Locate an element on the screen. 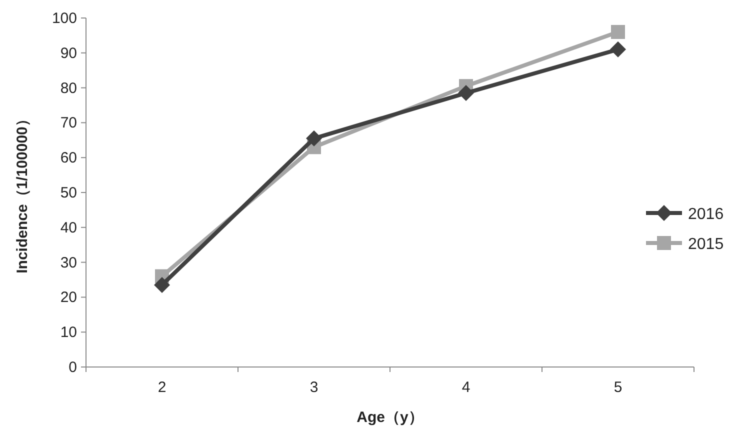 The height and width of the screenshot is (436, 736). y-tick-label: 40 is located at coordinates (68, 227).